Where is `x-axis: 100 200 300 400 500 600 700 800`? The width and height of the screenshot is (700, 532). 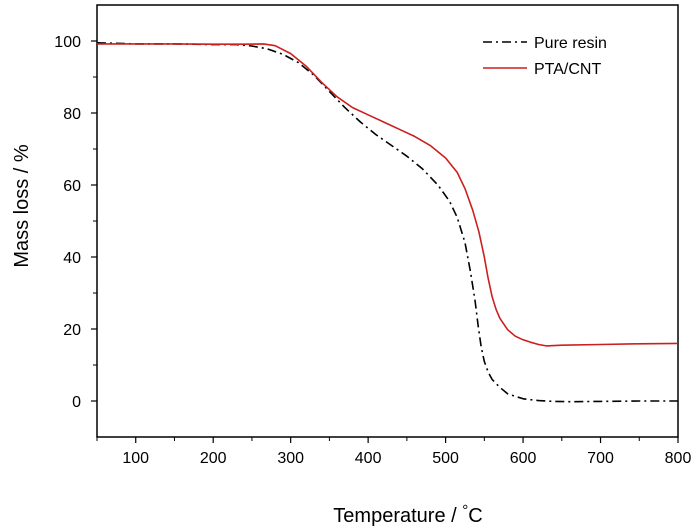
x-axis: 100 200 300 400 500 600 700 800 is located at coordinates (394, 452).